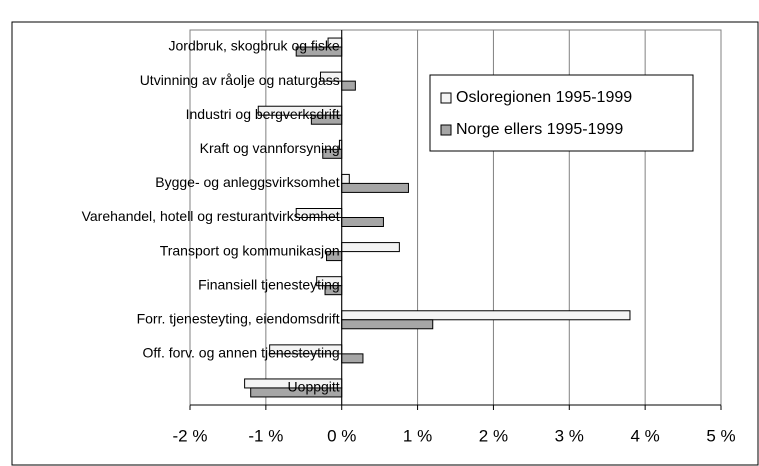 This screenshot has height=466, width=759. I want to click on y-tick-label: Industri og bergverksdrift, so click(263, 114).